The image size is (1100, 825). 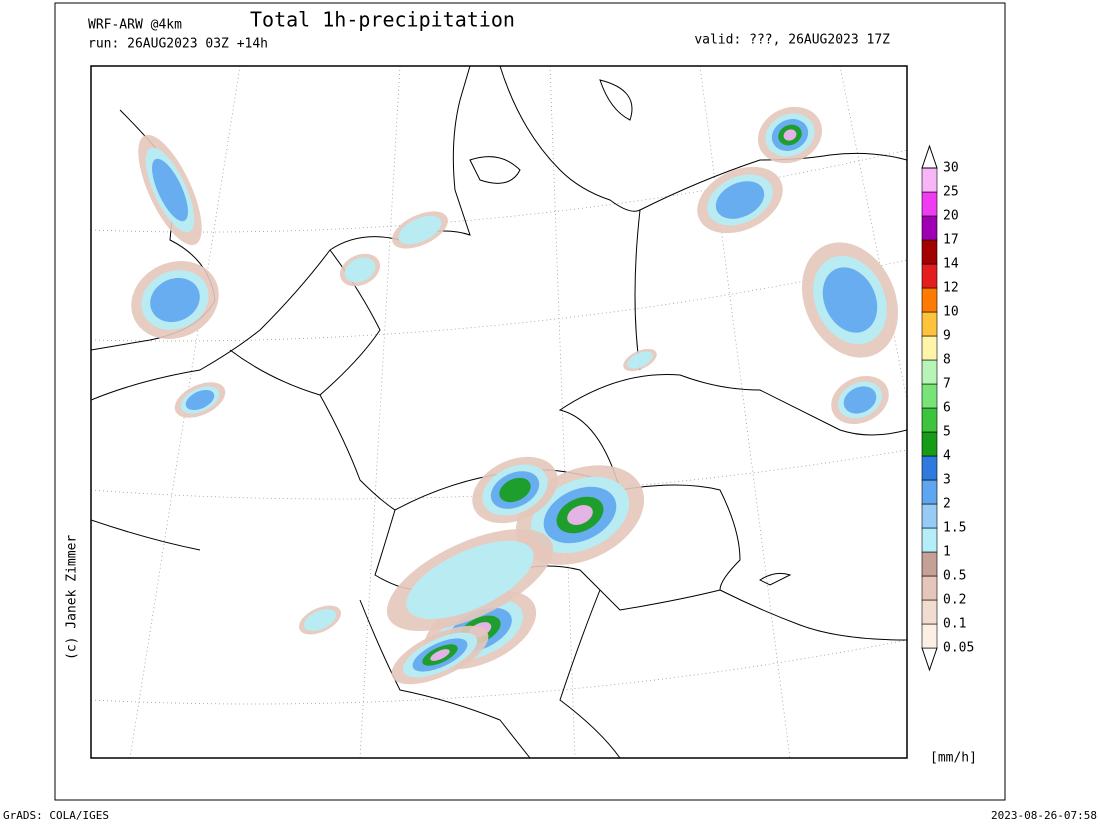 I want to click on colorbar-label: 0.5, so click(x=954, y=576).